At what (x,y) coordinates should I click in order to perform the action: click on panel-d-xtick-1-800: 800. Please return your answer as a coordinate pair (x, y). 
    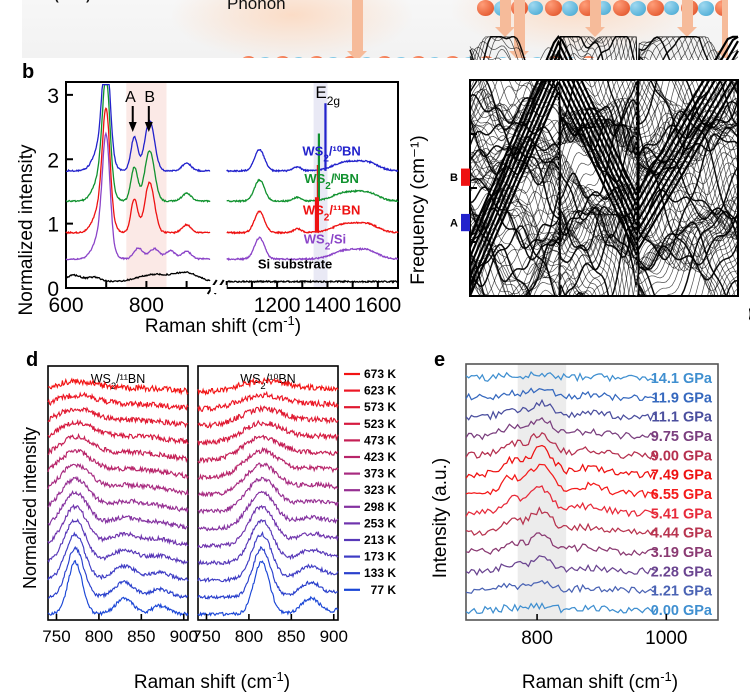
    Looking at the image, I should click on (249, 636).